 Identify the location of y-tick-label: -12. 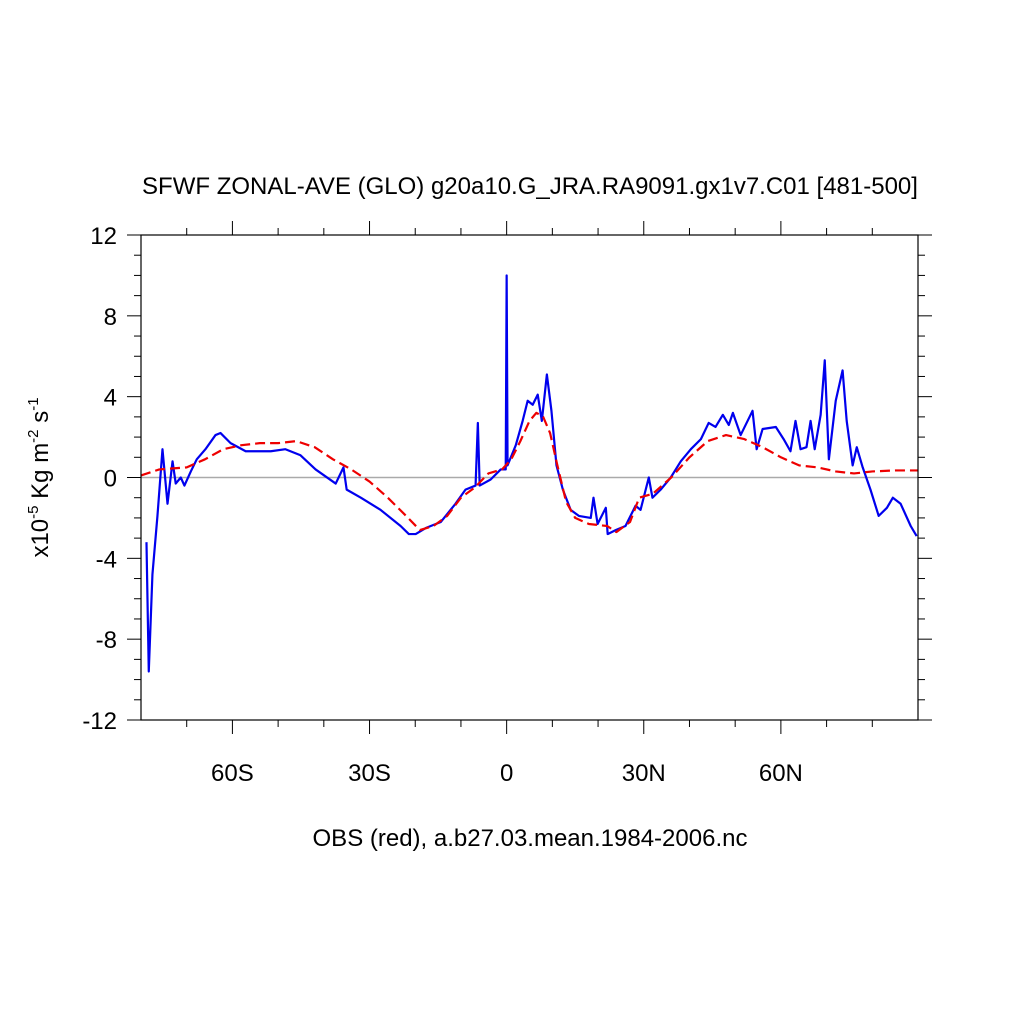
(99, 721).